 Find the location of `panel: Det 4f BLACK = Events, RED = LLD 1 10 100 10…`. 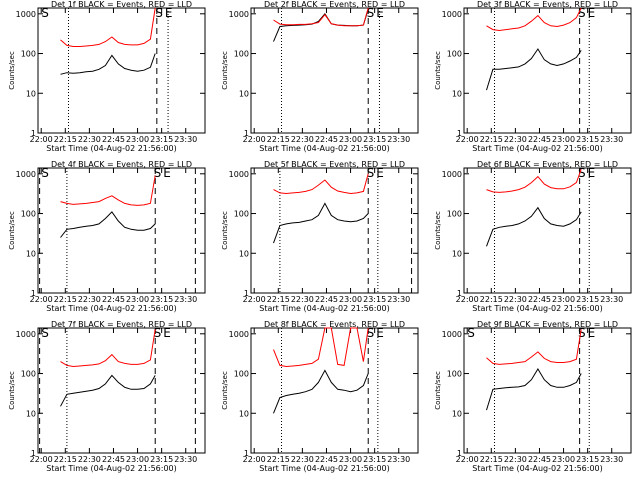

panel: Det 4f BLACK = Events, RED = LLD 1 10 100 10… is located at coordinates (107, 236).